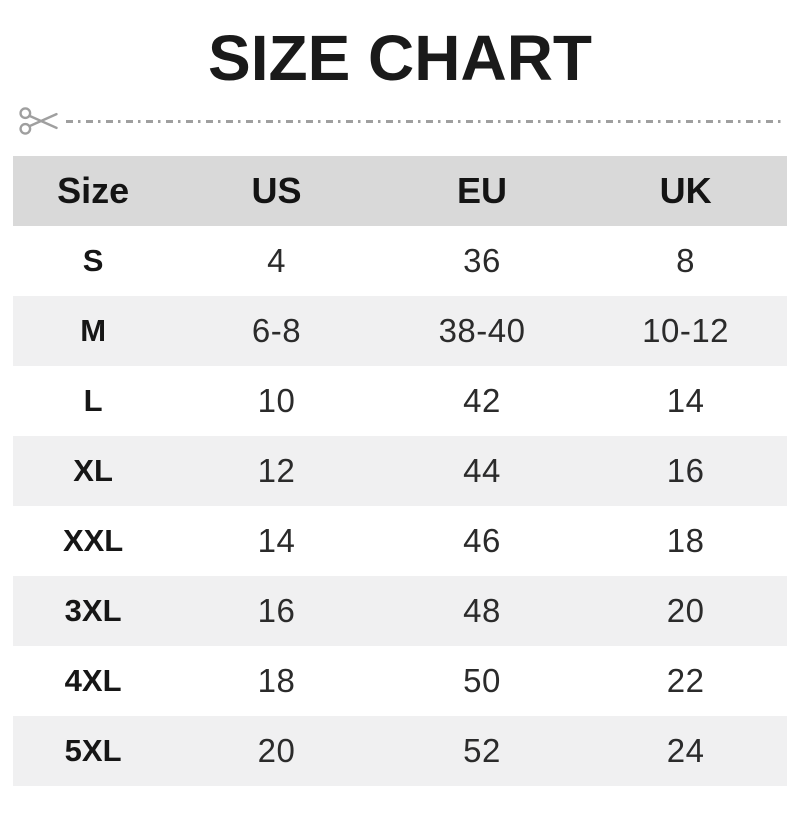  I want to click on eu-value: 42, so click(482, 400).